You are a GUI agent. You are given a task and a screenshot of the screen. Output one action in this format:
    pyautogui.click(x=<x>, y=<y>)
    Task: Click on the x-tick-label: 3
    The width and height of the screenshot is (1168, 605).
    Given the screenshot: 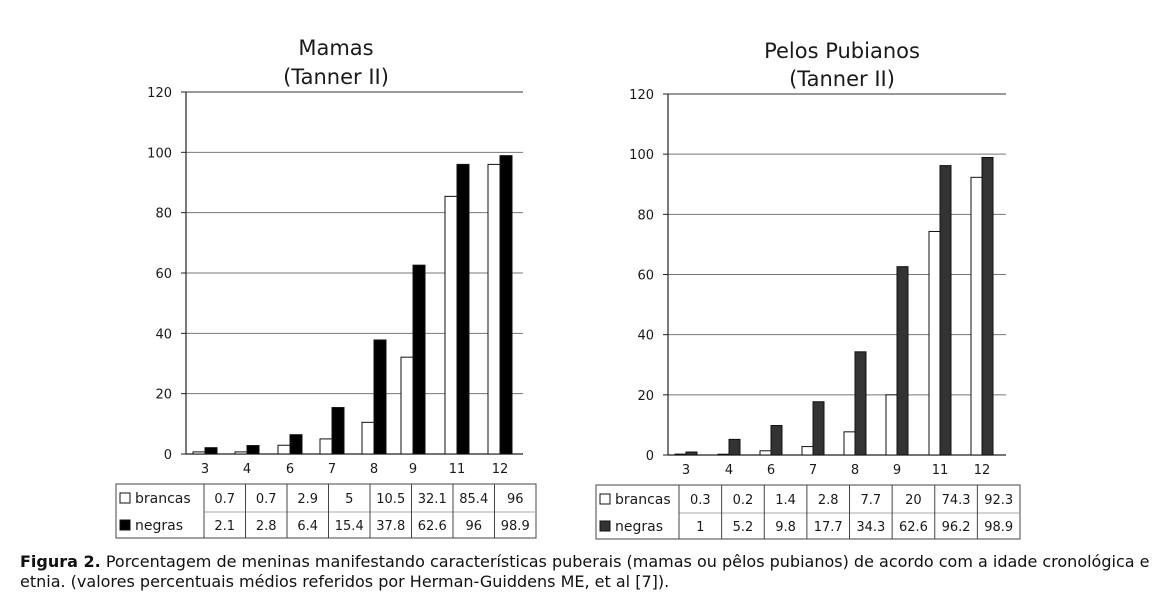 What is the action you would take?
    pyautogui.click(x=686, y=470)
    